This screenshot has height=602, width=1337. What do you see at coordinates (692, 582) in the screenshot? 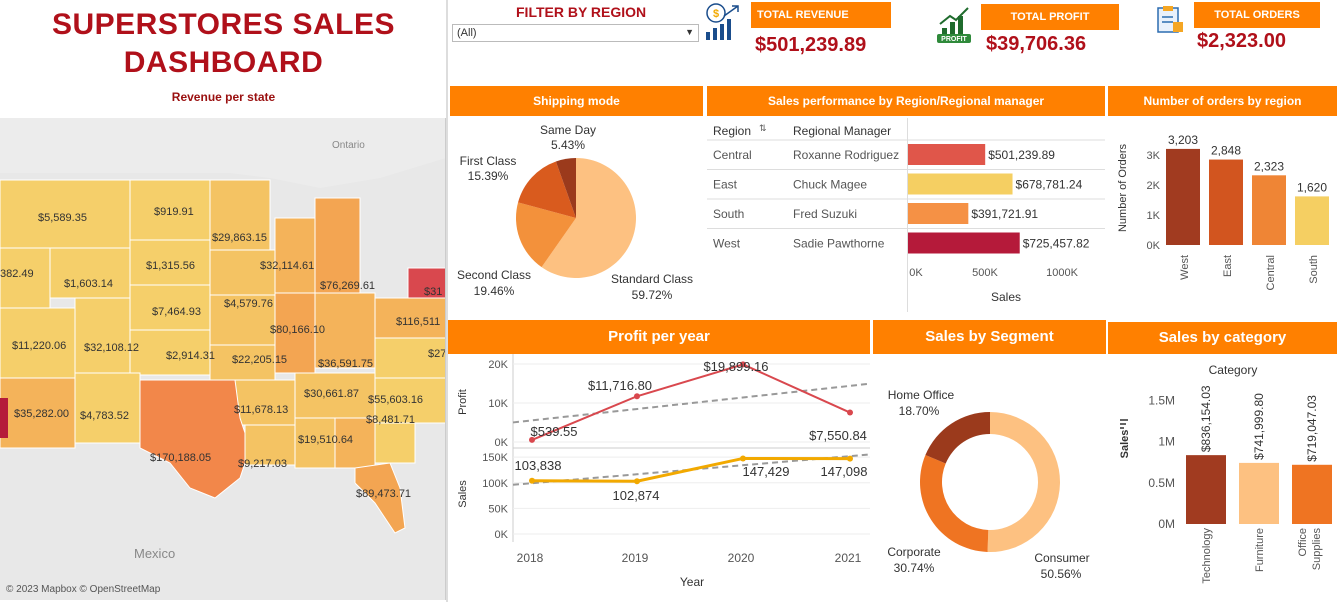
I see `profit-xlabel: Year` at bounding box center [692, 582].